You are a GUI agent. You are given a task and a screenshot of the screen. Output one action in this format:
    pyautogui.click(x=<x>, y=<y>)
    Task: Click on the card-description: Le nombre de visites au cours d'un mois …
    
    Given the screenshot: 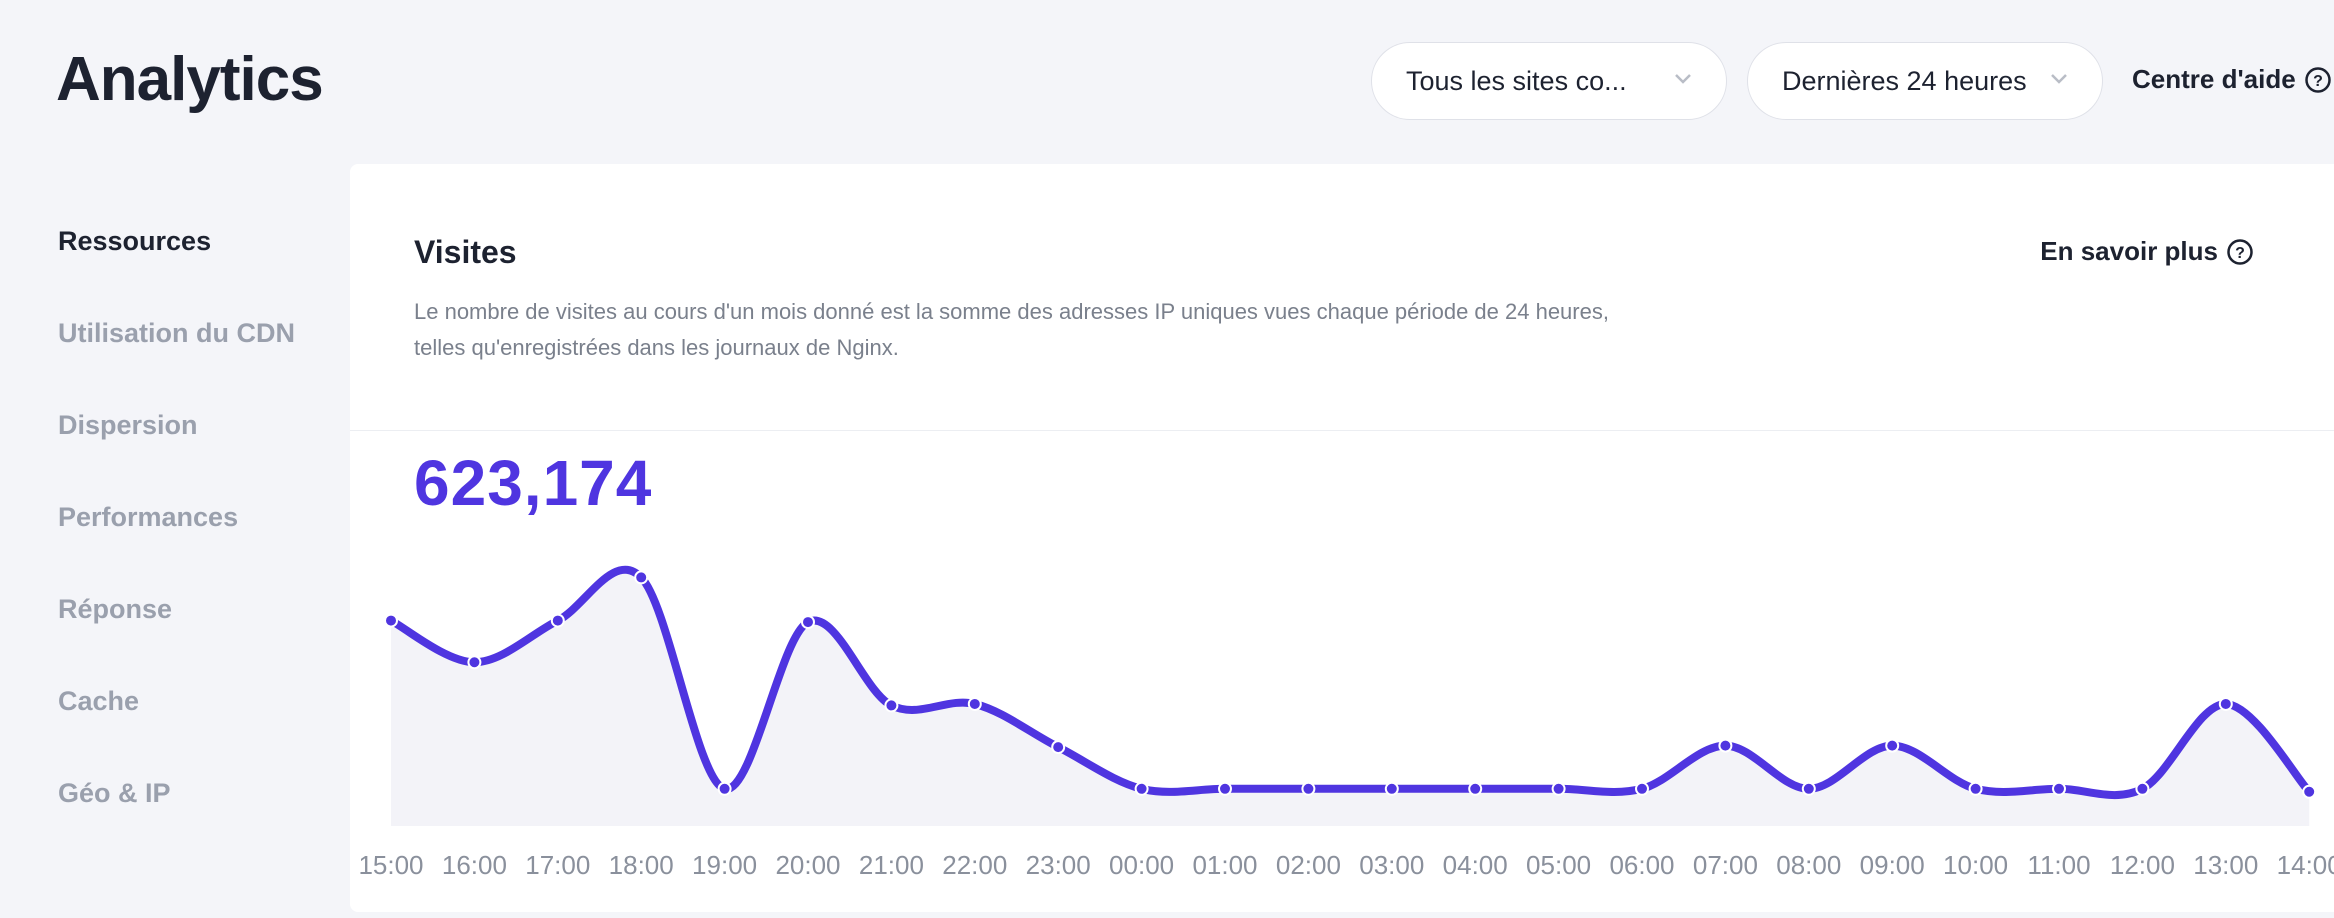 What is the action you would take?
    pyautogui.click(x=1011, y=329)
    